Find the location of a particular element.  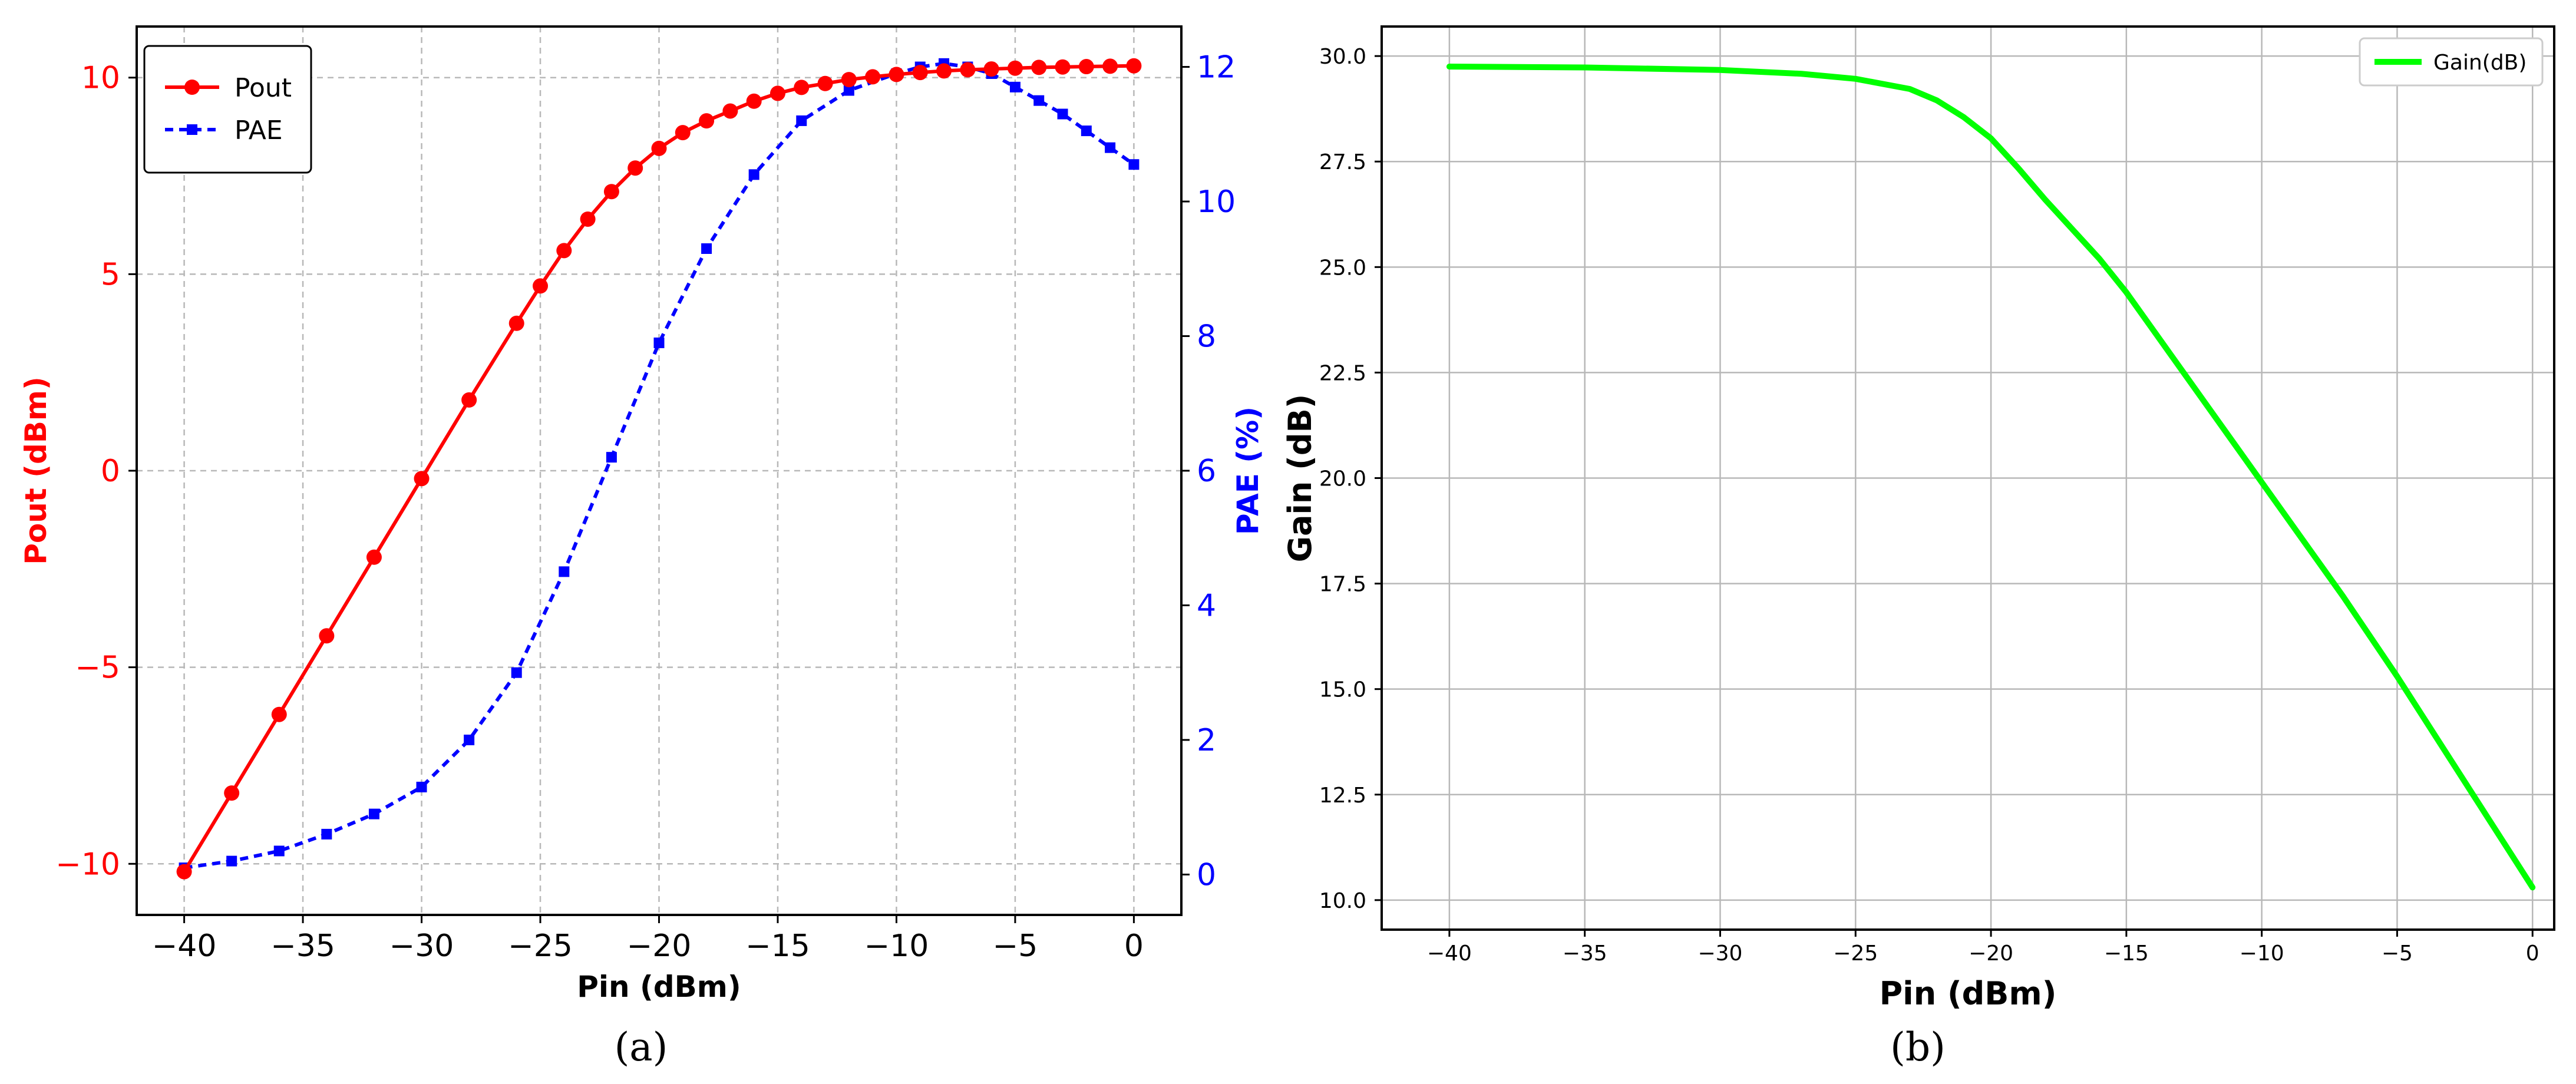

panel-b-legend: Gain(dB) is located at coordinates (2451, 62).